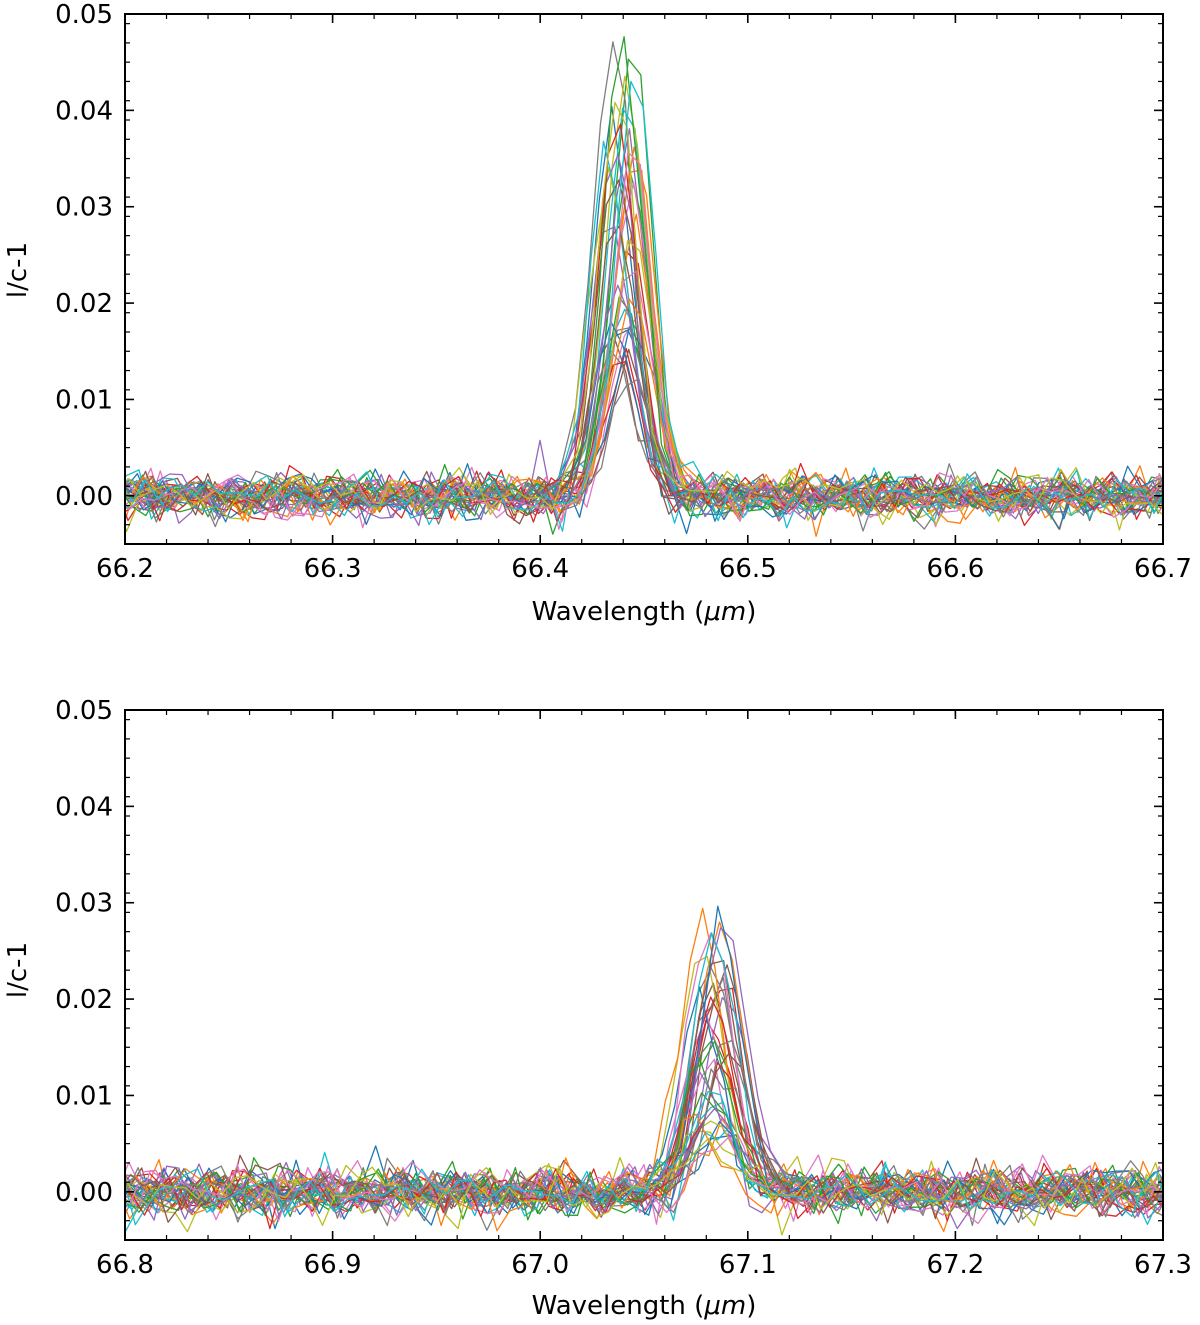  Describe the element at coordinates (333, 1265) in the screenshot. I see `bottom-x-tick-label: 66.9` at that location.